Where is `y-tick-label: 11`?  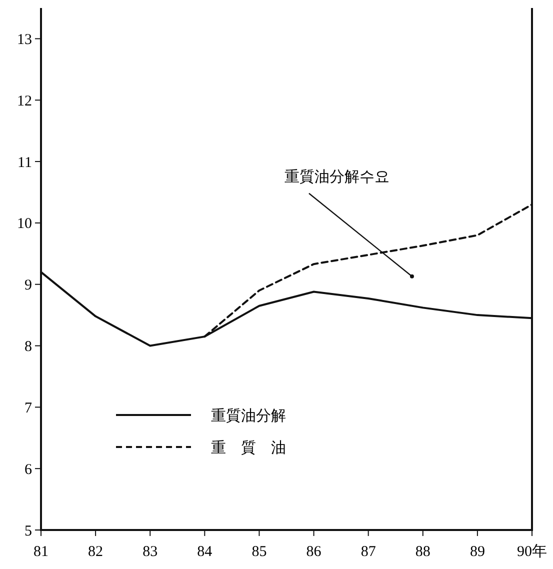
y-tick-label: 11 is located at coordinates (25, 162).